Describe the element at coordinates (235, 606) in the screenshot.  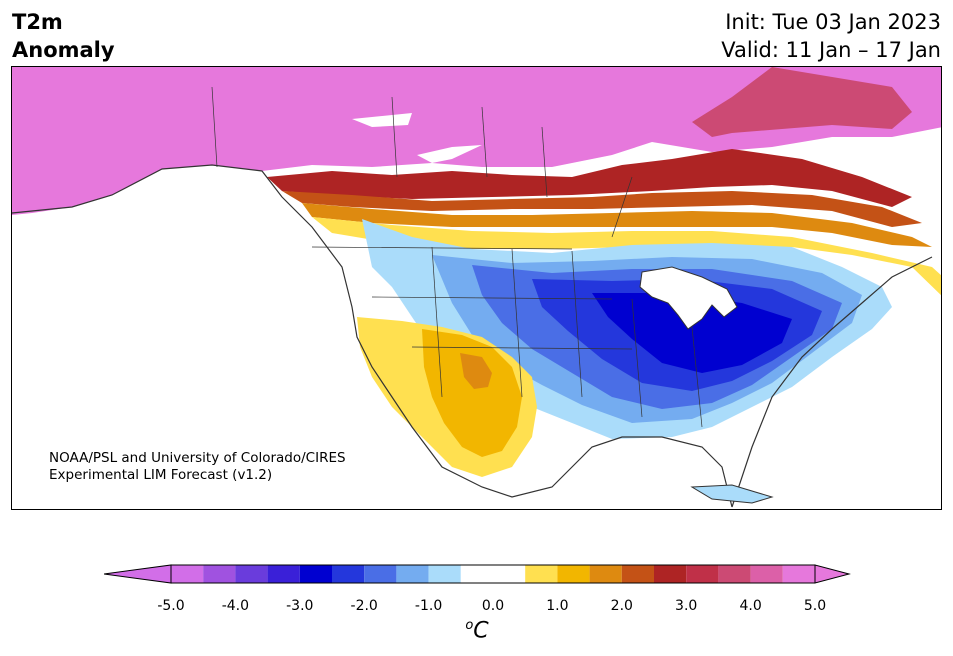
I see `colorbar-tick-1: -4.0` at that location.